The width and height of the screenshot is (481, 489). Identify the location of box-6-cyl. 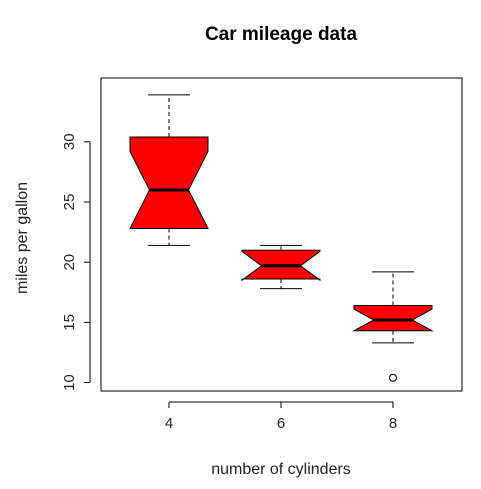
(281, 267).